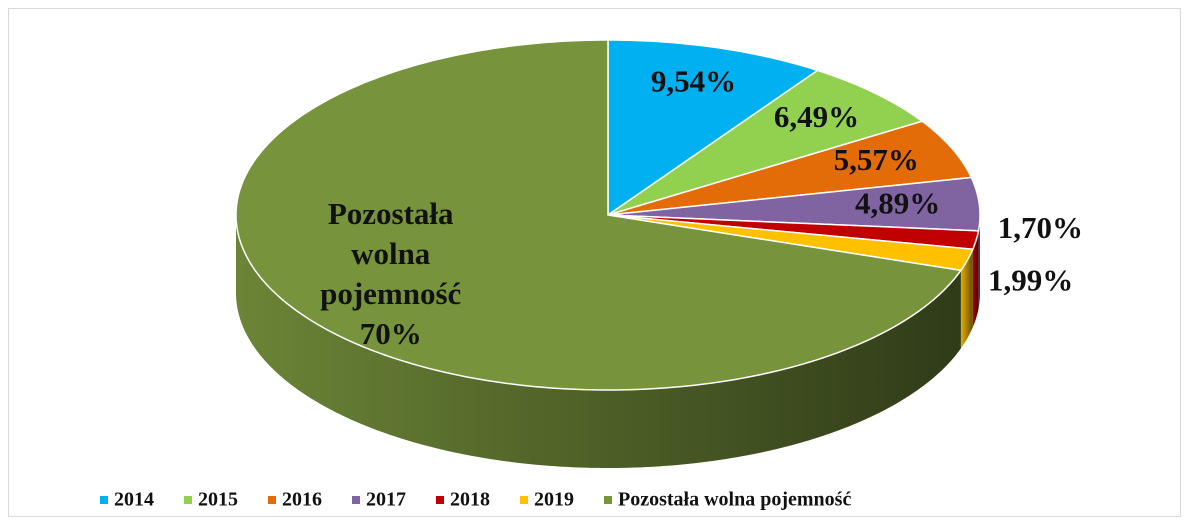  What do you see at coordinates (816, 116) in the screenshot?
I see `slice-label: 6,49%` at bounding box center [816, 116].